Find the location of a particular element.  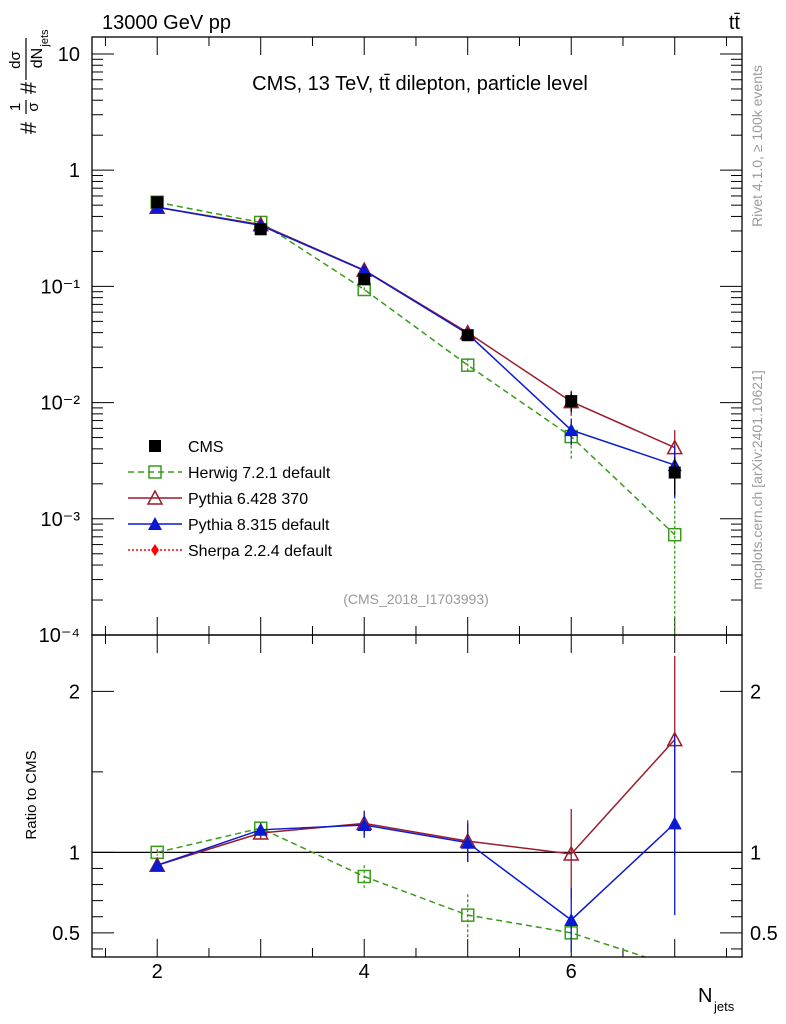

rivet-version-label: Rivet 4.1.0, ≥ 100k events is located at coordinates (757, 146).